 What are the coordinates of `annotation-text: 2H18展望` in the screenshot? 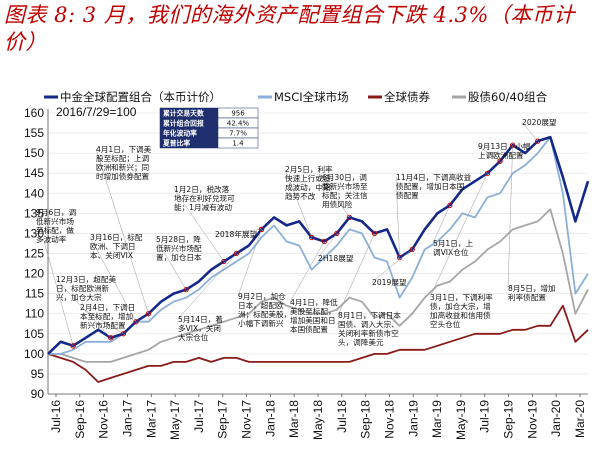 It's located at (336, 258).